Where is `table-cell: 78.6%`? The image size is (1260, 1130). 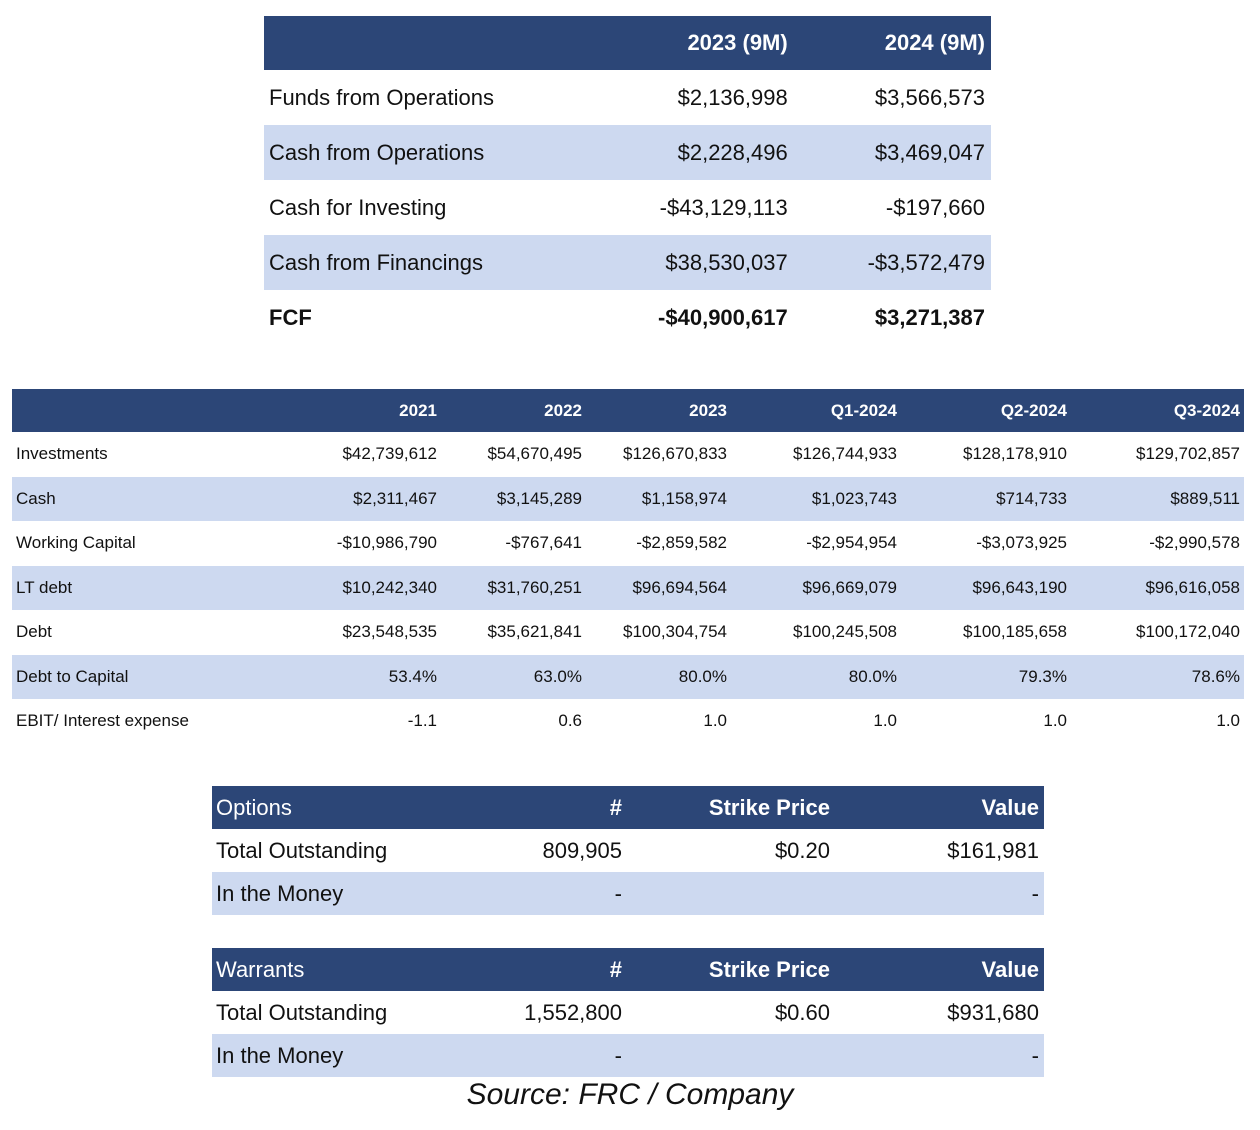 table-cell: 78.6% is located at coordinates (1215, 676).